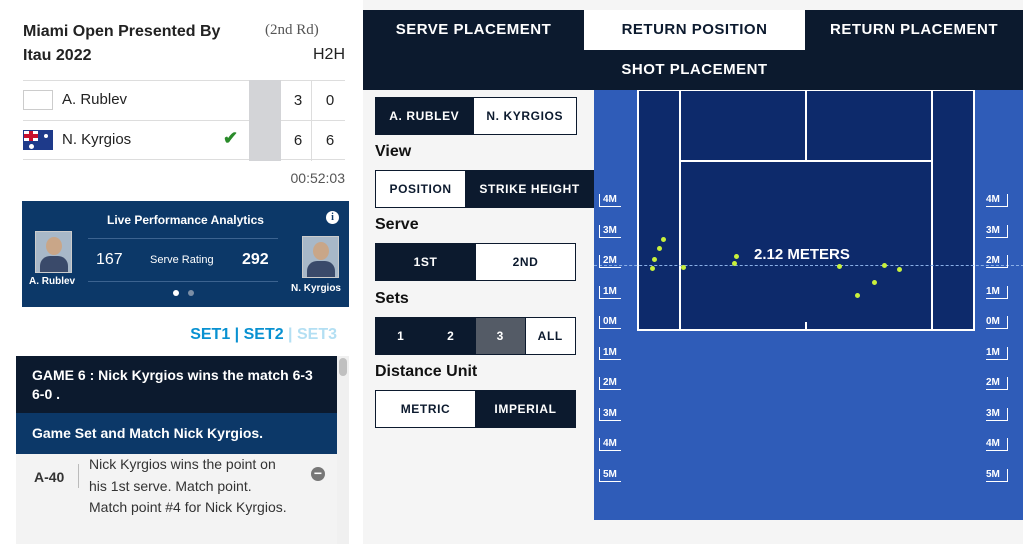 The image size is (1023, 544). What do you see at coordinates (610, 444) in the screenshot?
I see `scale-label-left: 4M` at bounding box center [610, 444].